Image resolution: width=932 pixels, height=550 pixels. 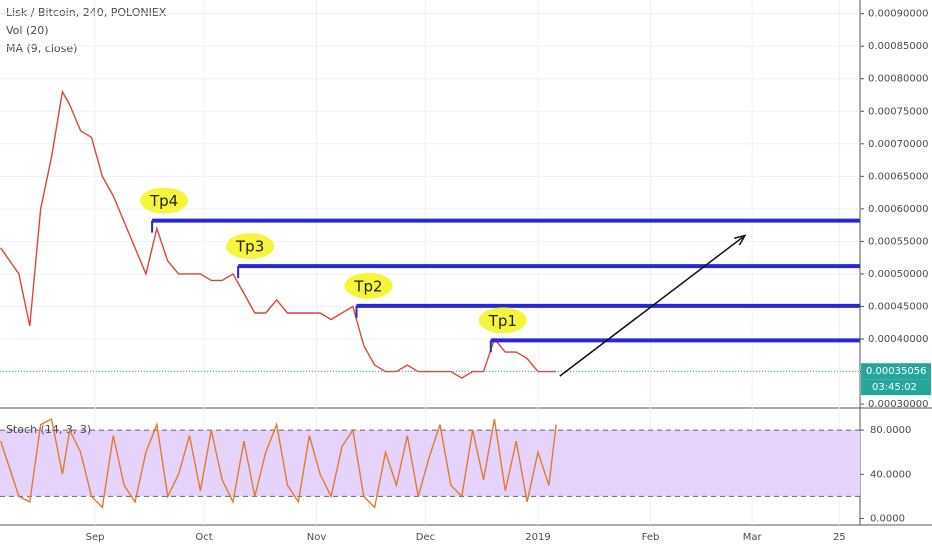 I want to click on x-tick-label: Nov, so click(x=317, y=537).